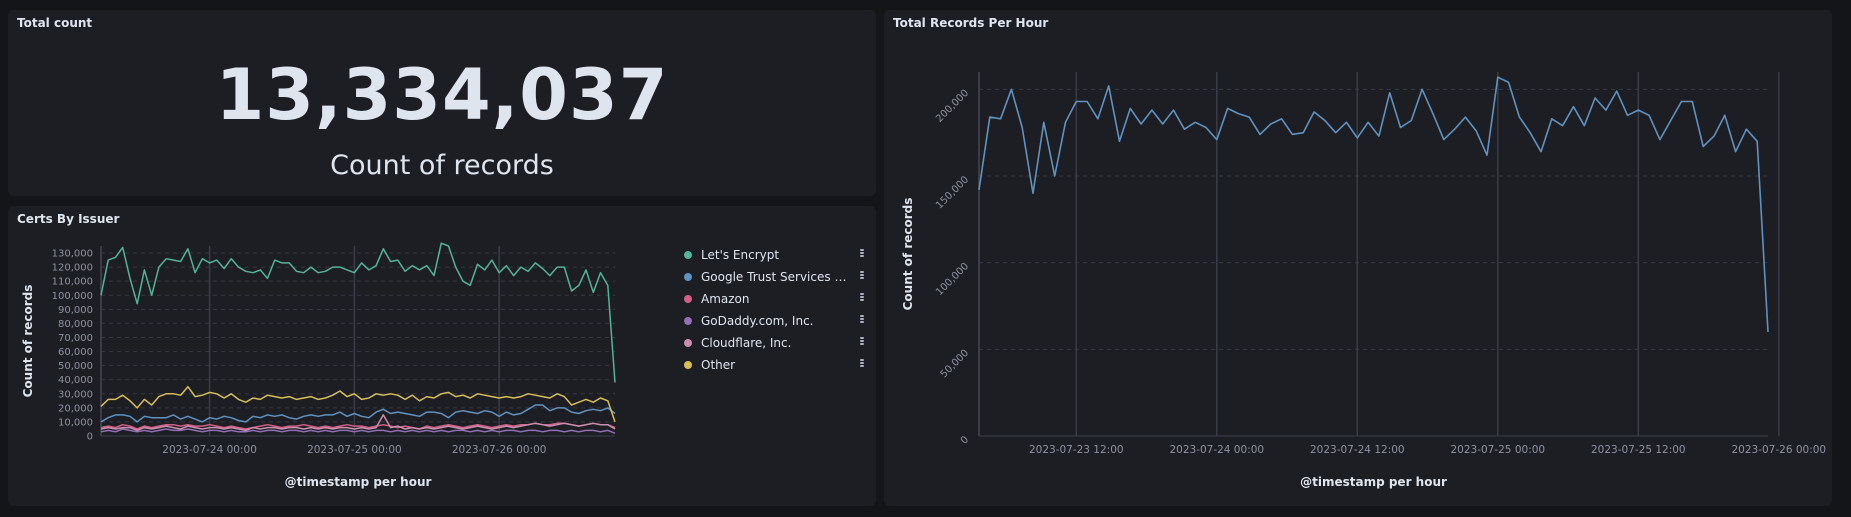  I want to click on y-tick-label: 30,000, so click(75, 394).